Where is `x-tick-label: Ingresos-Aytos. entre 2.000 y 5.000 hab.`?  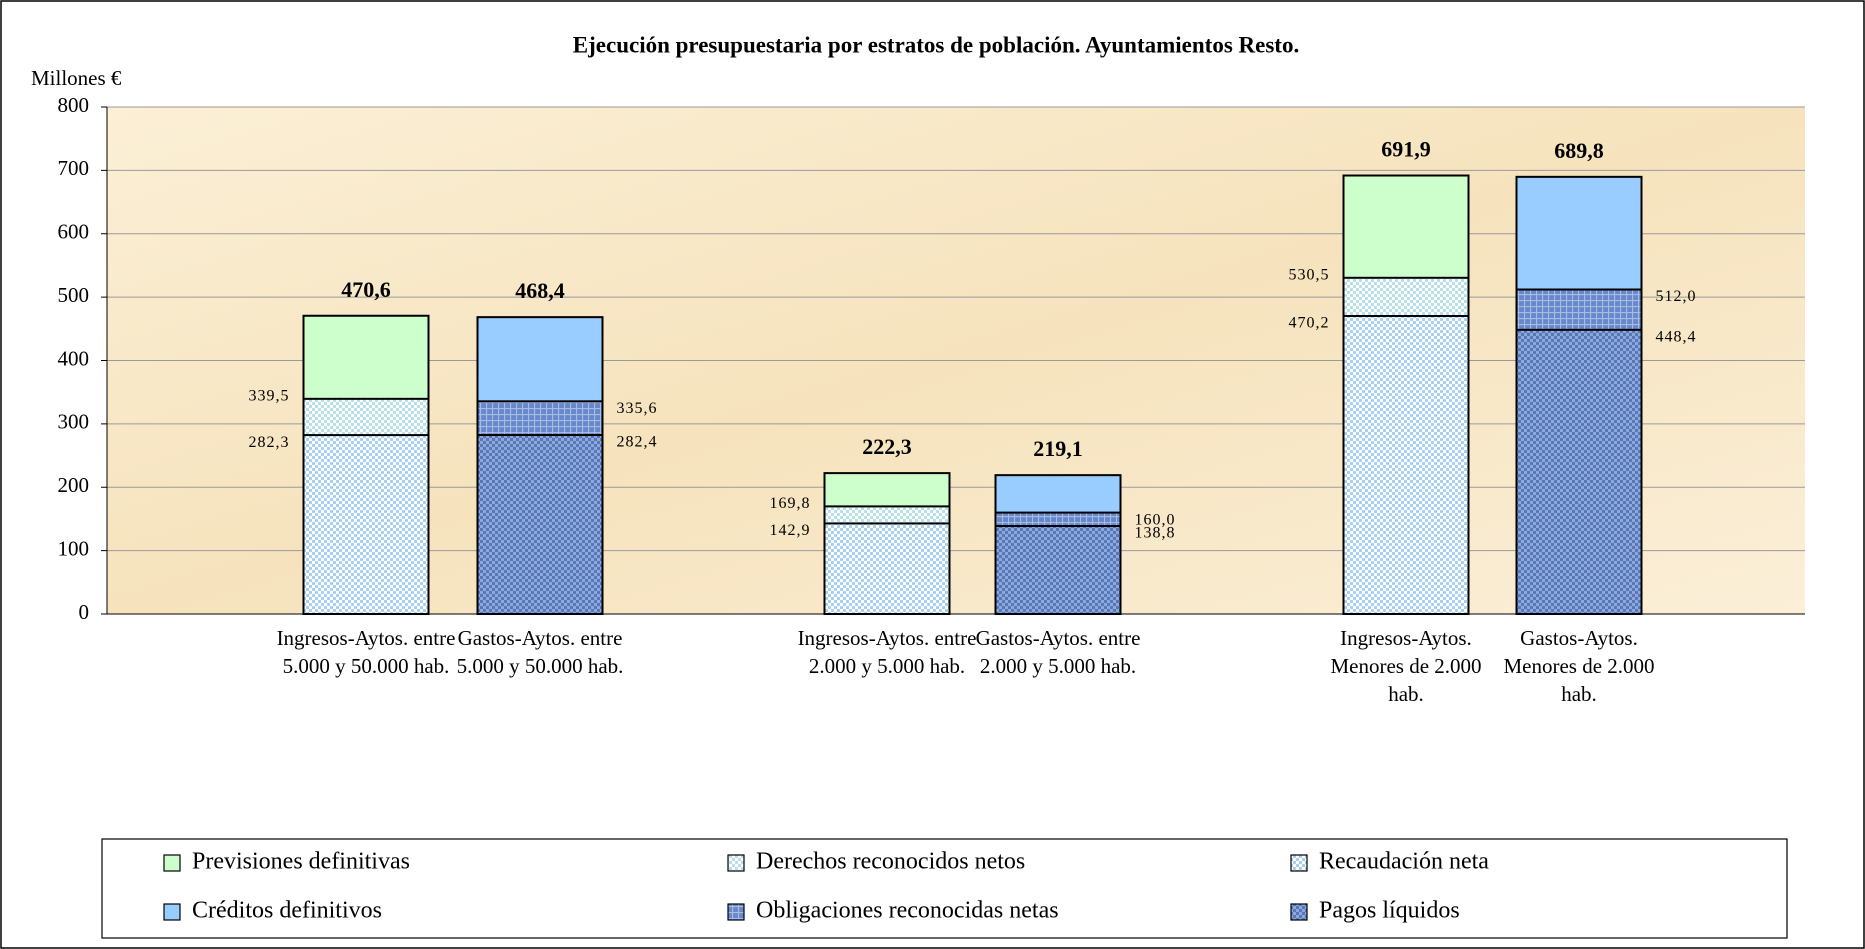 x-tick-label: Ingresos-Aytos. entre 2.000 y 5.000 hab. is located at coordinates (887, 652).